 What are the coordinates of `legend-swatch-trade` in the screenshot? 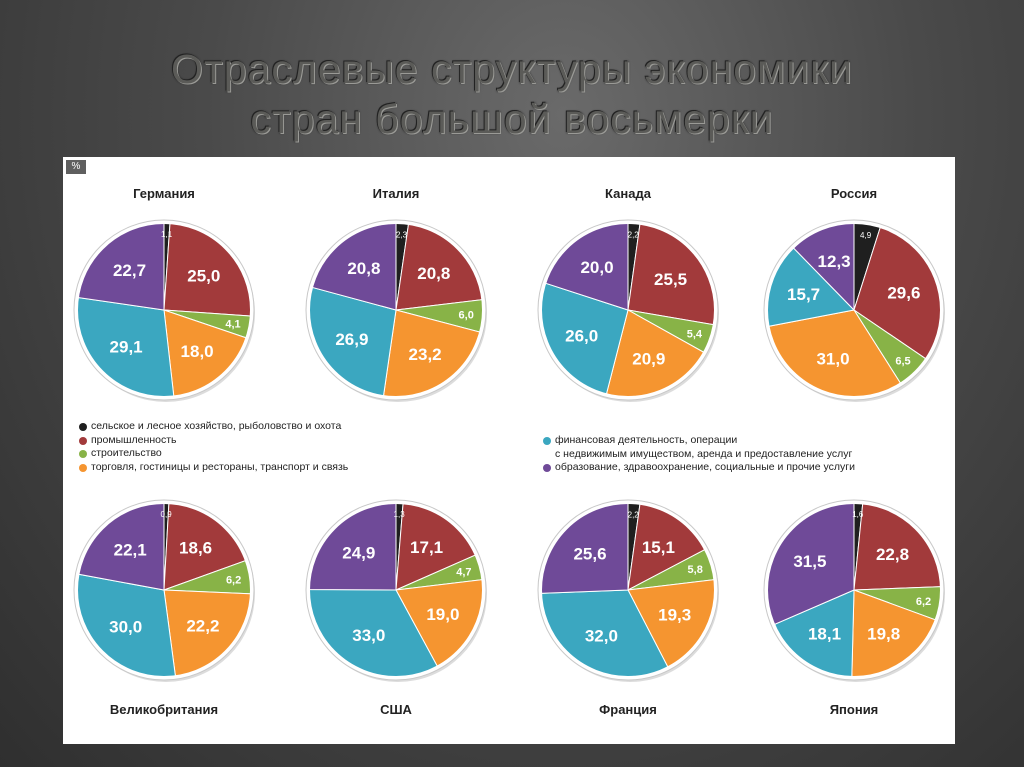 It's located at (83, 467).